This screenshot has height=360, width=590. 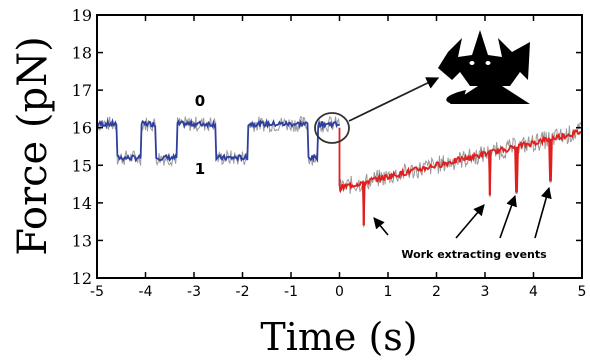 I want to click on blue-series-line, so click(x=218, y=140).